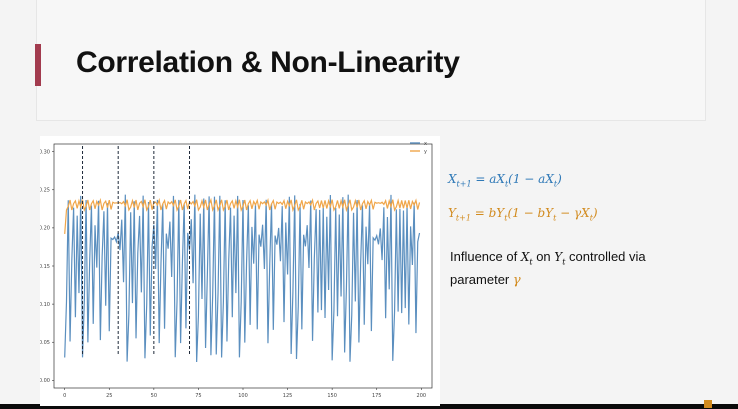  What do you see at coordinates (506, 218) in the screenshot?
I see `eq2-rhs-a-sub: t` at bounding box center [506, 218].